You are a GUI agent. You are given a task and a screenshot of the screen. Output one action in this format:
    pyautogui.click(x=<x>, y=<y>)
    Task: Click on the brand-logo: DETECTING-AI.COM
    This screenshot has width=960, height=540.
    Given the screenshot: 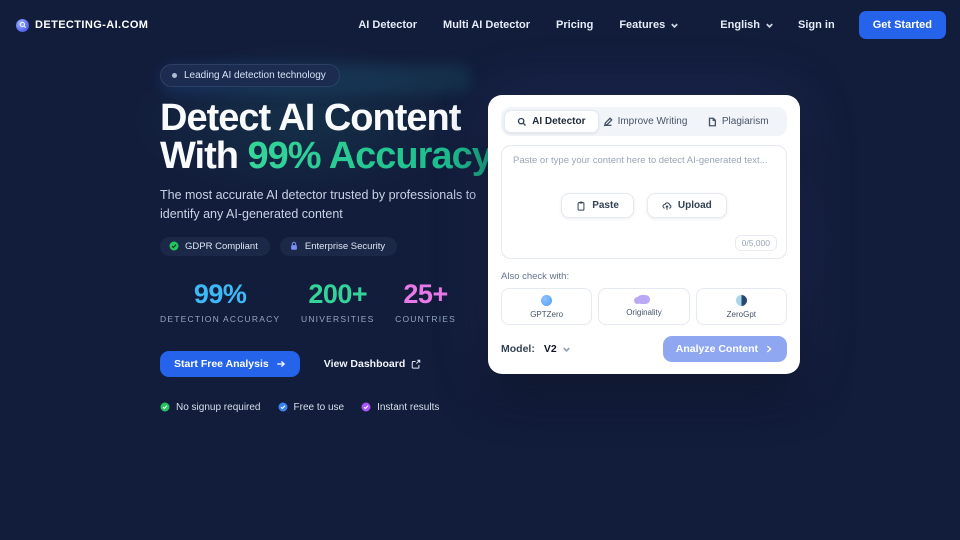 What is the action you would take?
    pyautogui.click(x=82, y=25)
    